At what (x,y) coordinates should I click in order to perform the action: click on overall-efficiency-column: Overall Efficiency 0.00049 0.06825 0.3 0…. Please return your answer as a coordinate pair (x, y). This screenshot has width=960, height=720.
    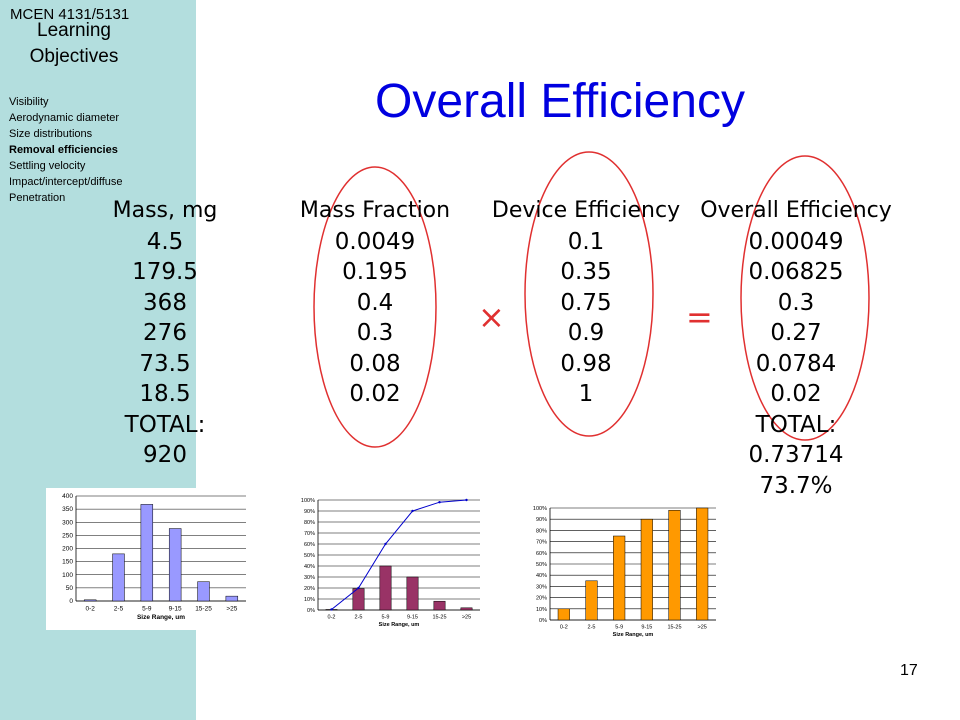
    Looking at the image, I should click on (796, 348).